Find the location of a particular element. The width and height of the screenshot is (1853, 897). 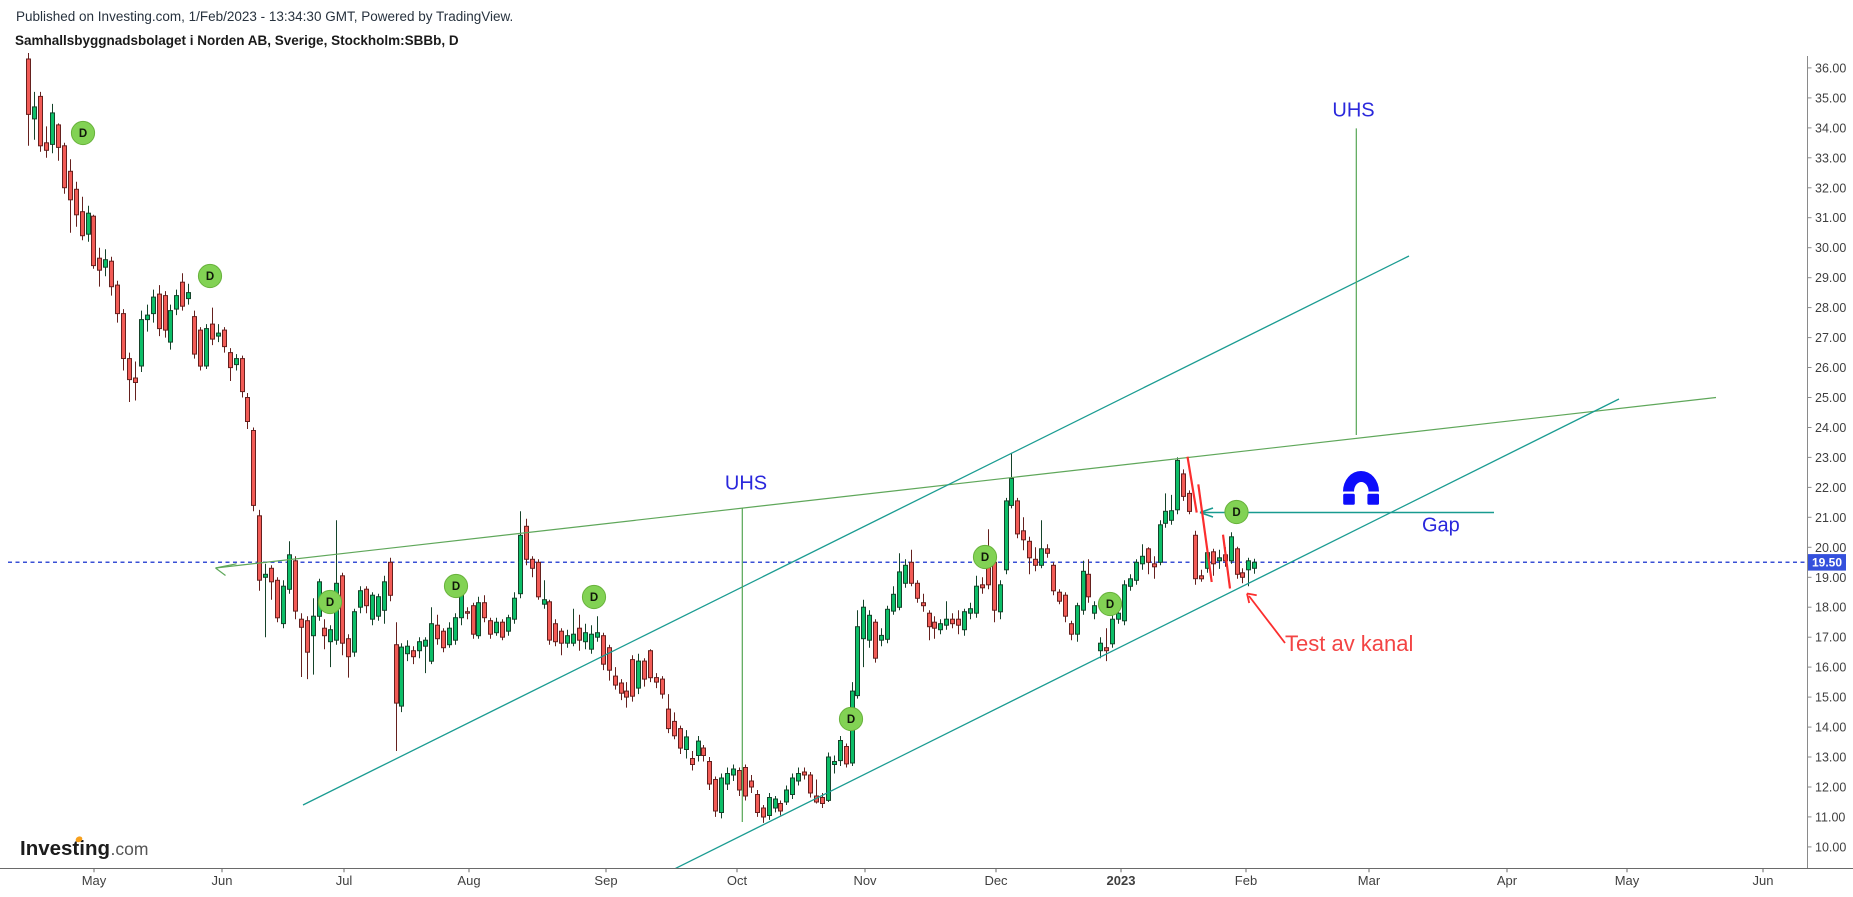

svg-text: 12.00 is located at coordinates (1830, 788).